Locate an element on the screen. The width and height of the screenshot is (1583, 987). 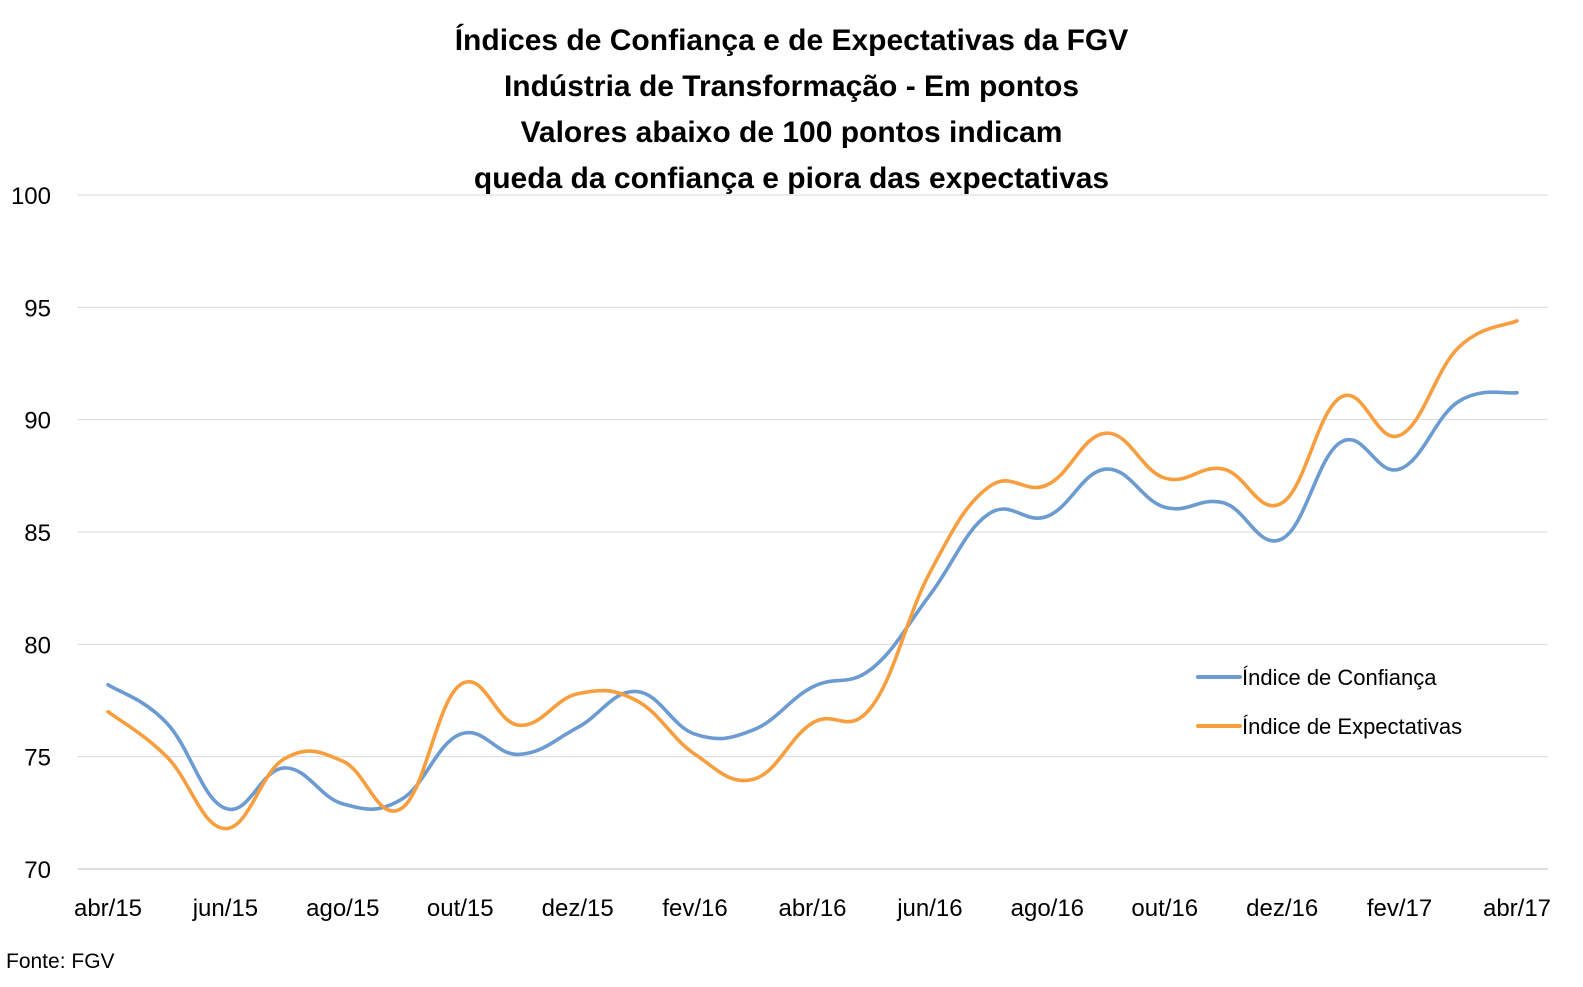
x-tick-label: jun/16 is located at coordinates (929, 908).